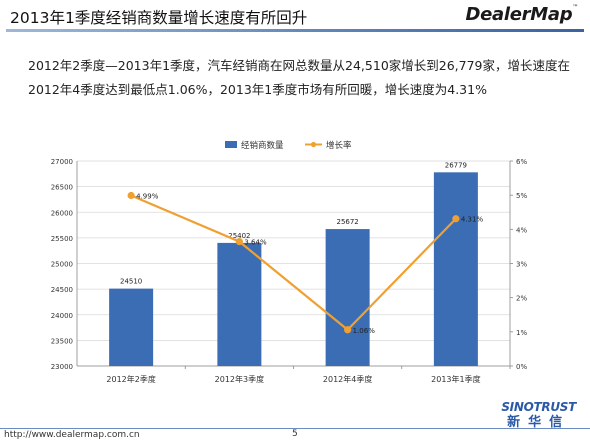  What do you see at coordinates (131, 282) in the screenshot?
I see `bar-value-label: 24510` at bounding box center [131, 282].